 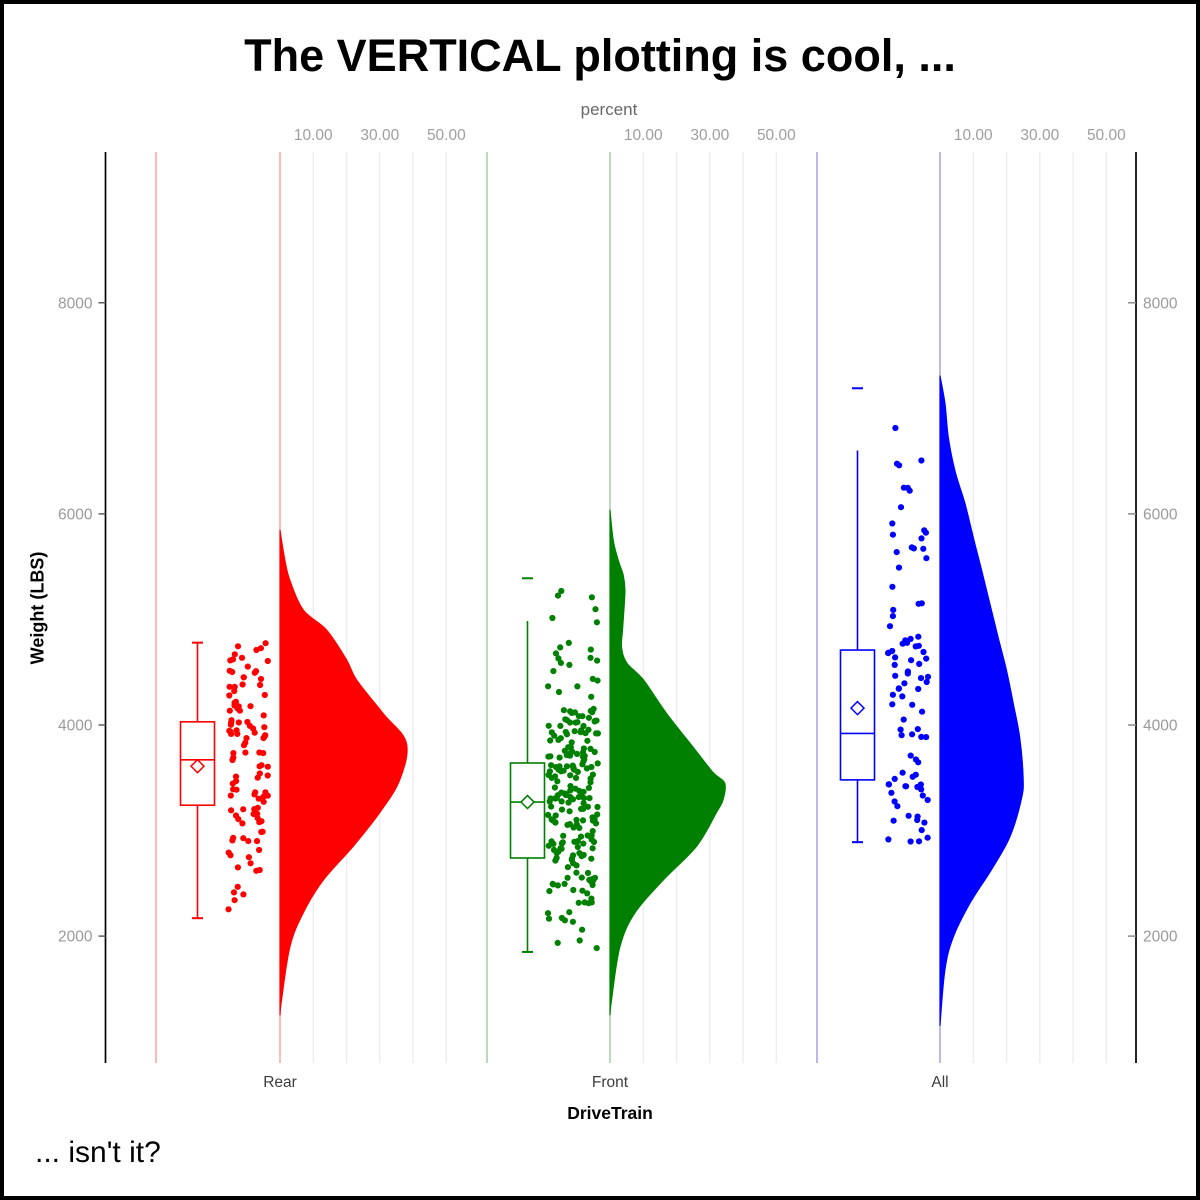 I want to click on category-label-front: Front, so click(x=610, y=1082).